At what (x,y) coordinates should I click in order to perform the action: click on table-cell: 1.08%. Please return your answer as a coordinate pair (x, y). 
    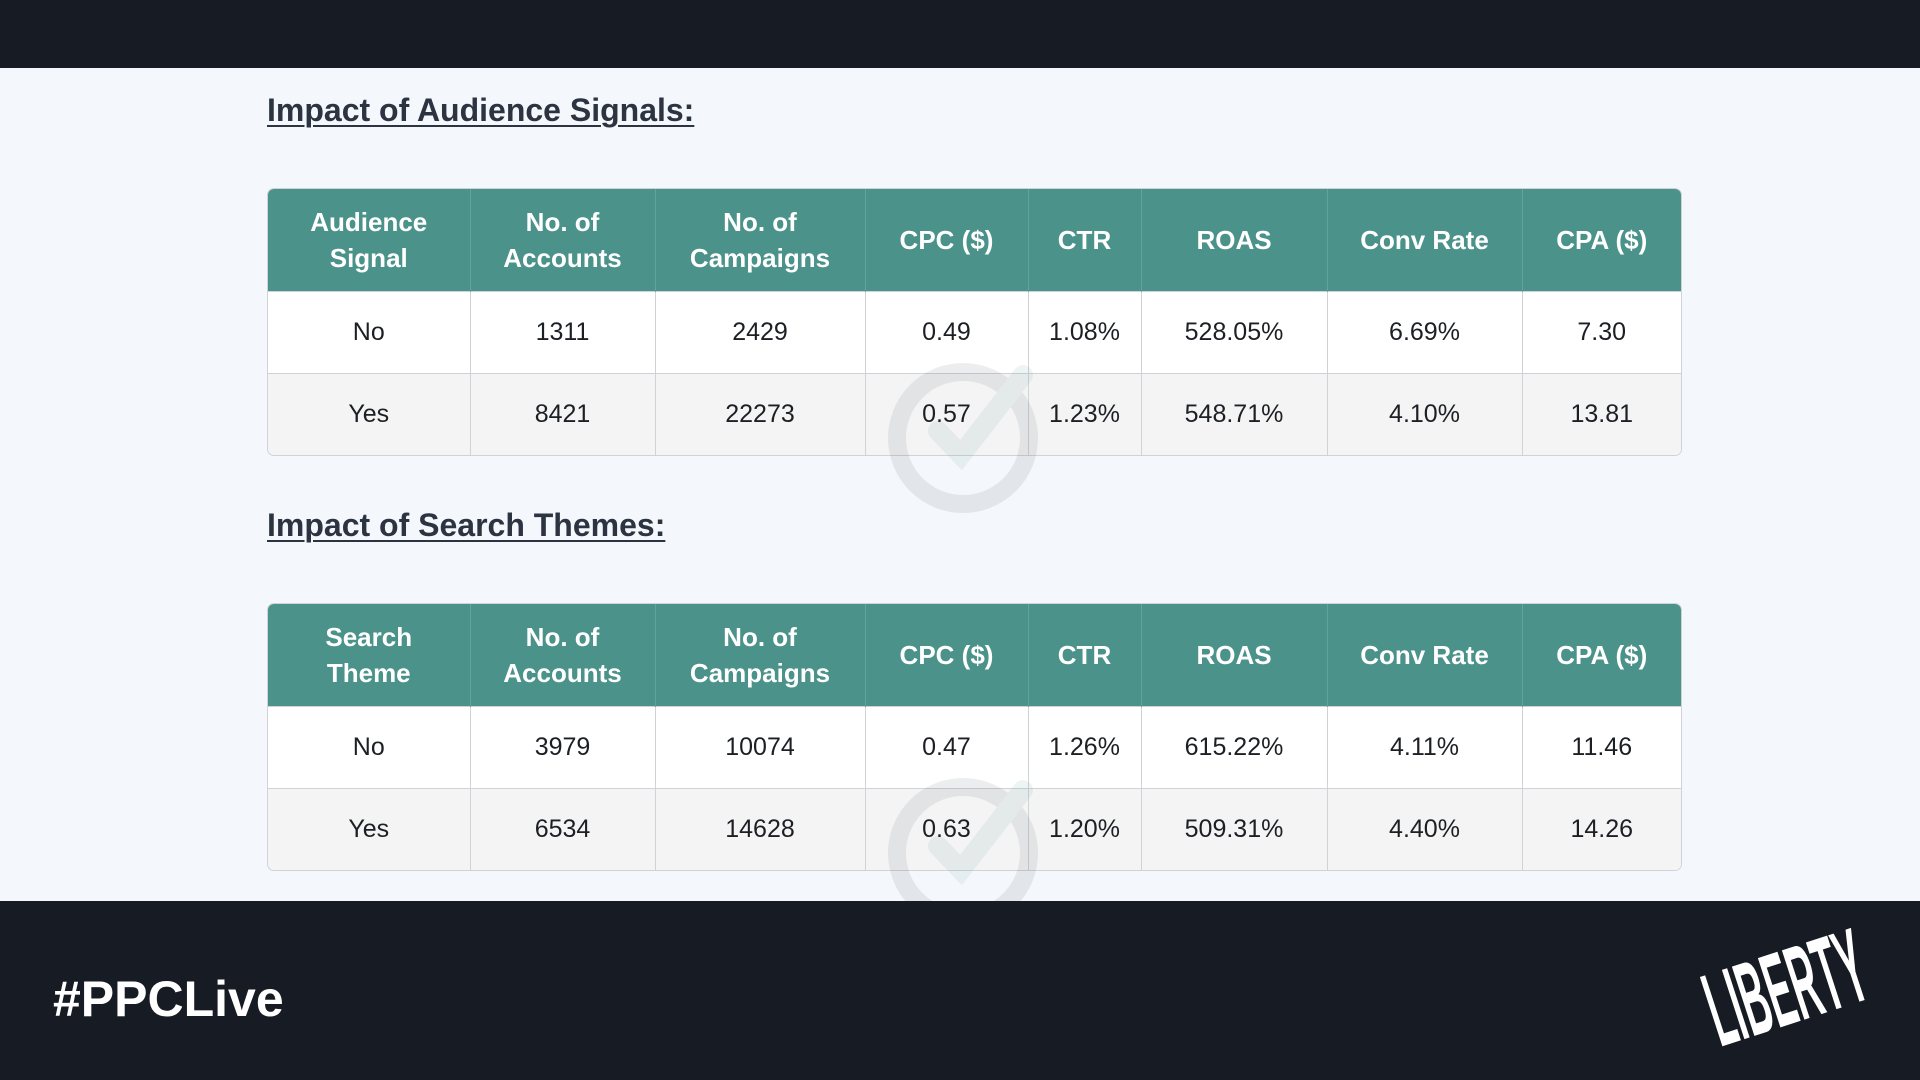
    Looking at the image, I should click on (1085, 332).